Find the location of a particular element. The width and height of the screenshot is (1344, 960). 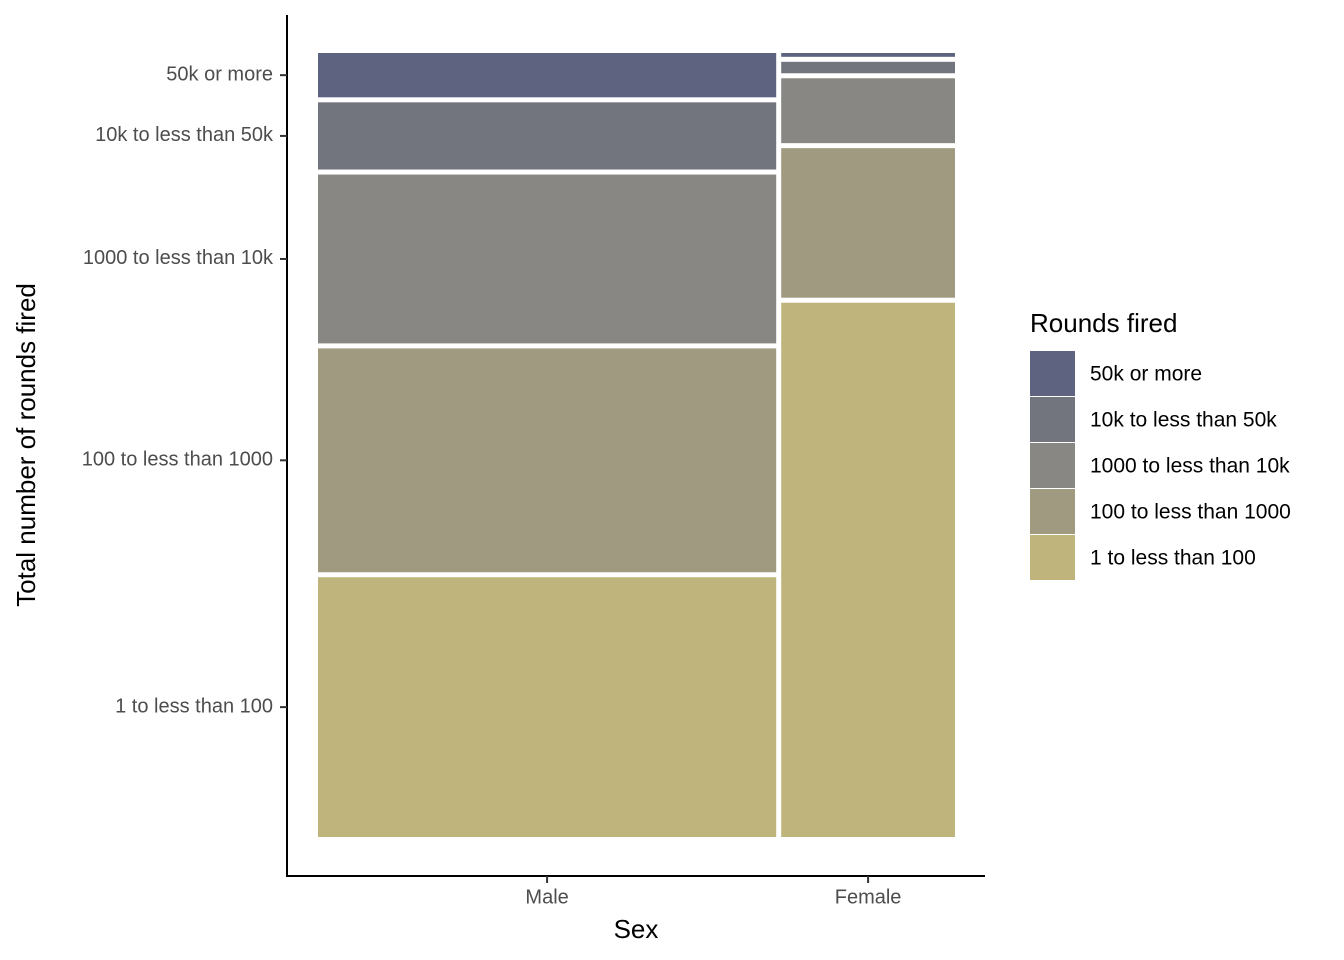

legend-label: 100 to less than 1000 is located at coordinates (1190, 512).